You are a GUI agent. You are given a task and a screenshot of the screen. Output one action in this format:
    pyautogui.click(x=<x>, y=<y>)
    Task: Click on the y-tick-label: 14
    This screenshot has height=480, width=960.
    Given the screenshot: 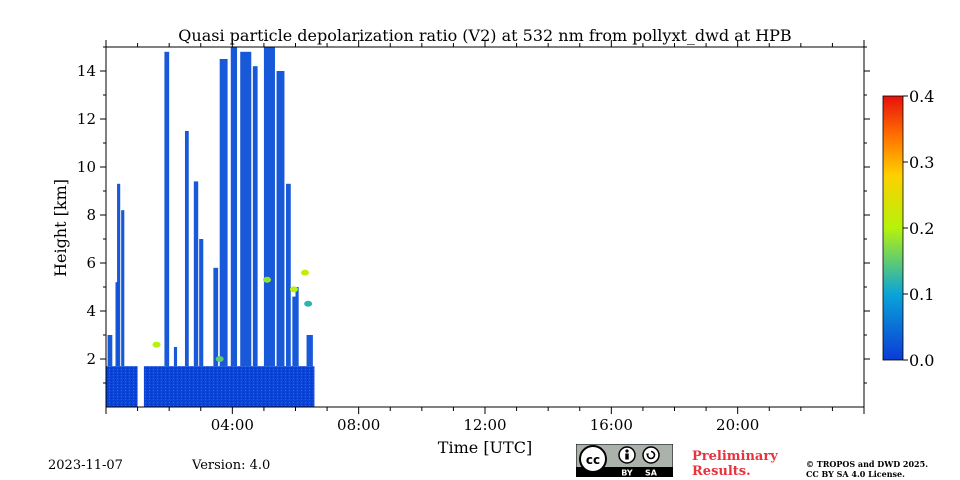 What is the action you would take?
    pyautogui.click(x=86, y=71)
    